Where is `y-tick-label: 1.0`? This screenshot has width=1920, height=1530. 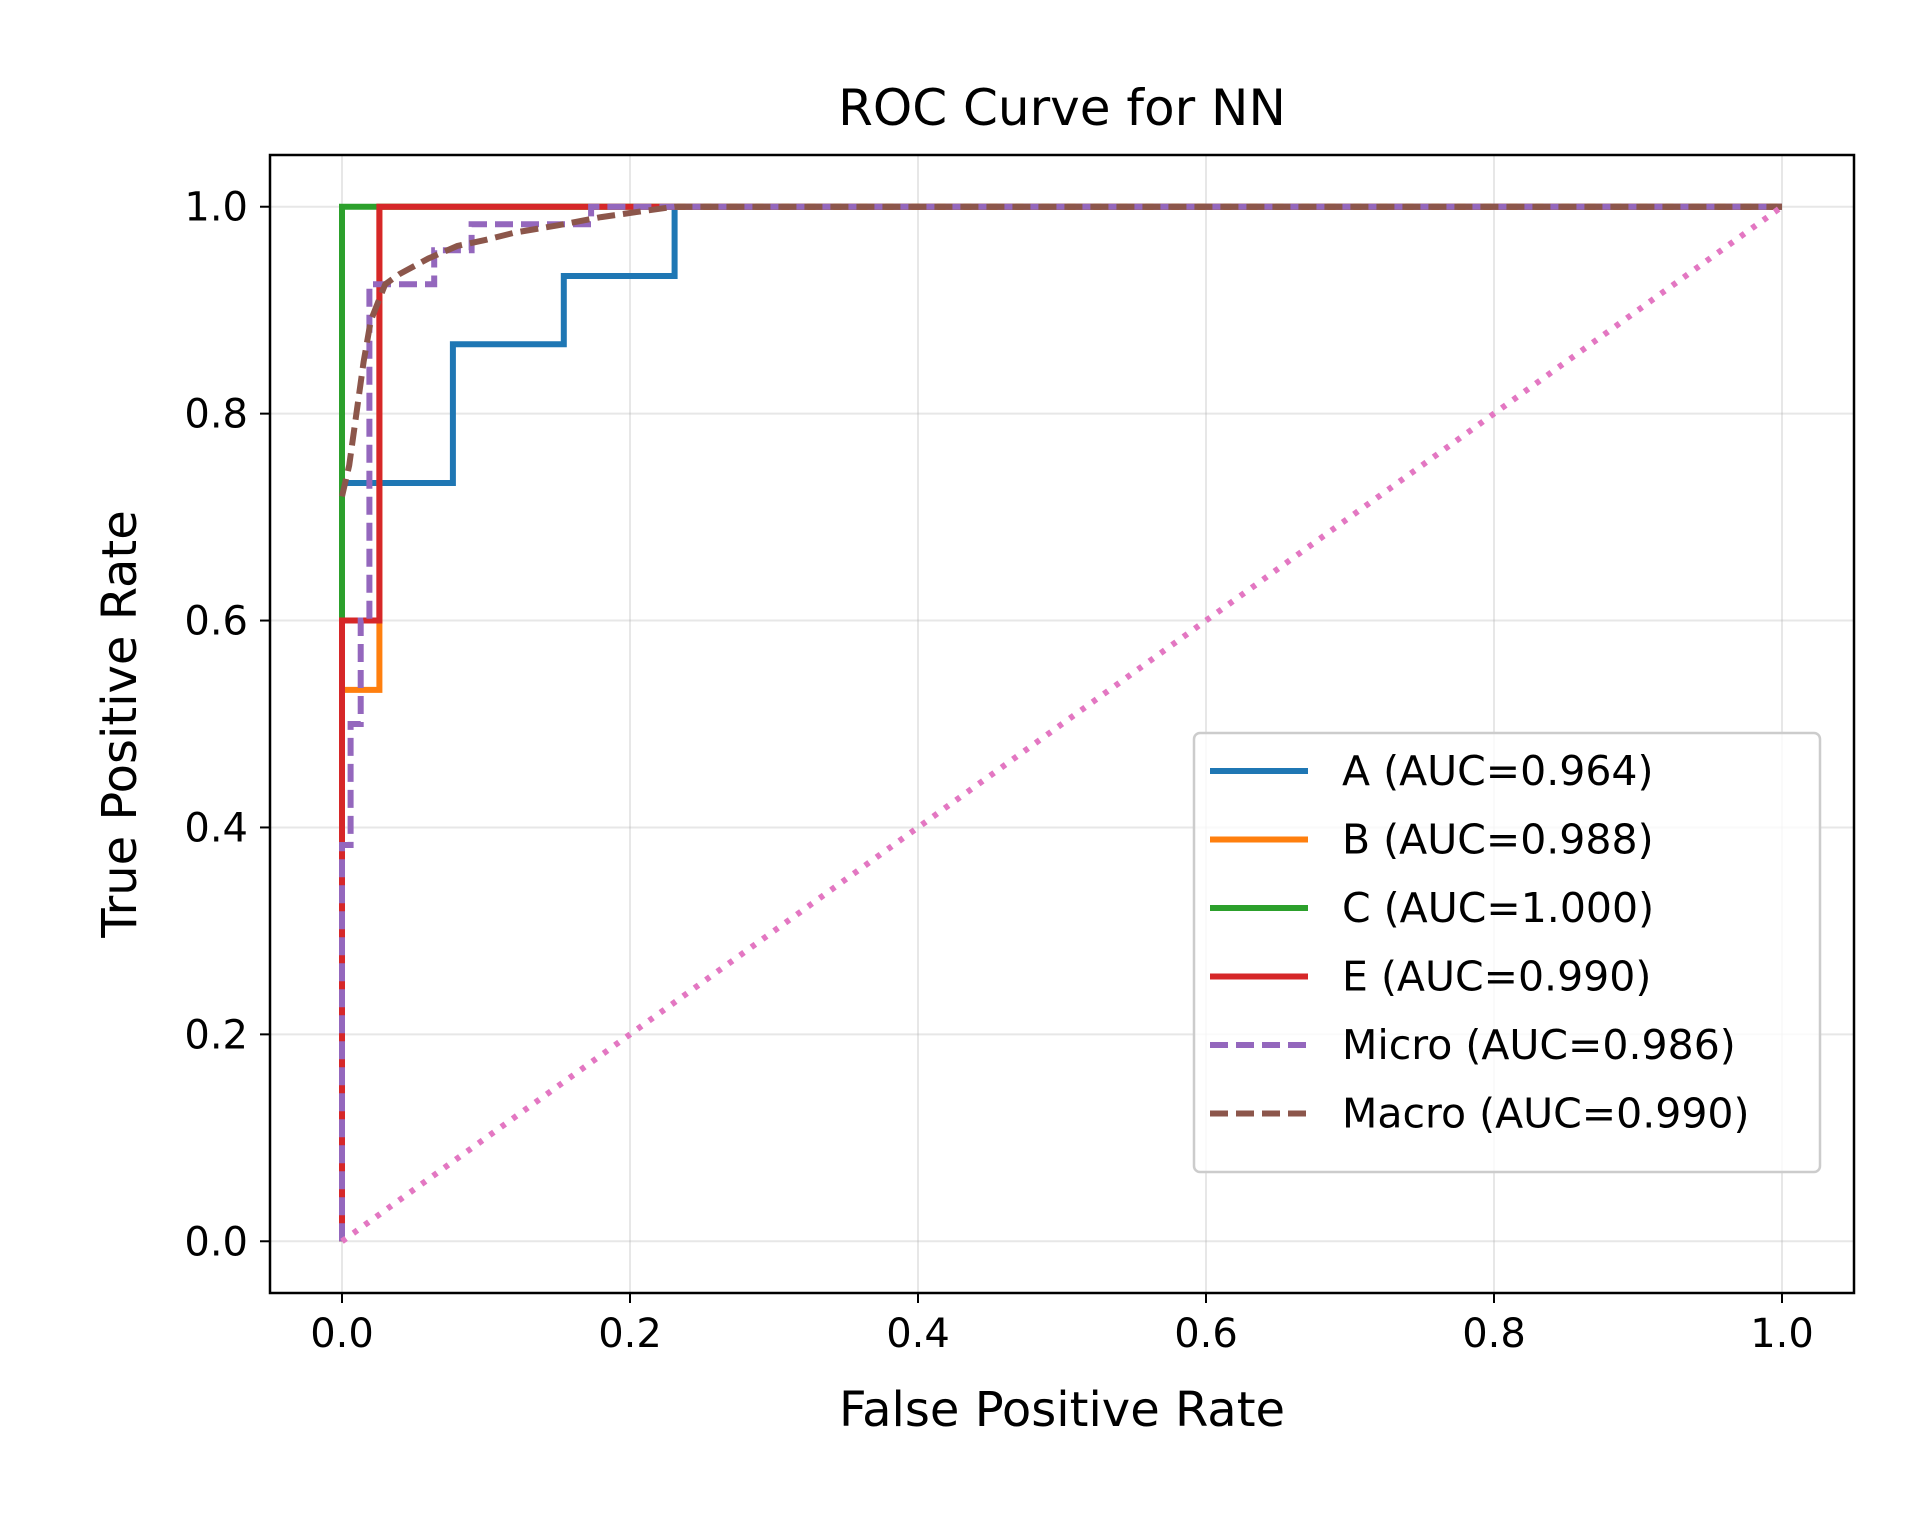 y-tick-label: 1.0 is located at coordinates (216, 208).